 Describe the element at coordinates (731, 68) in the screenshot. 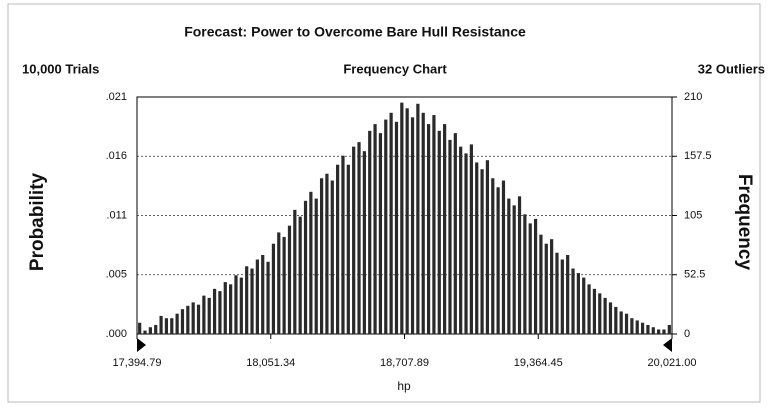

I see `outliers-label: 32 Outliers` at that location.